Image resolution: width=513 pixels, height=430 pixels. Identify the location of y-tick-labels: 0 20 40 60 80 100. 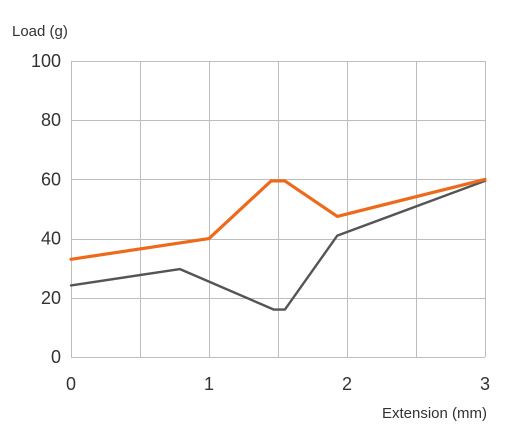
(46, 209).